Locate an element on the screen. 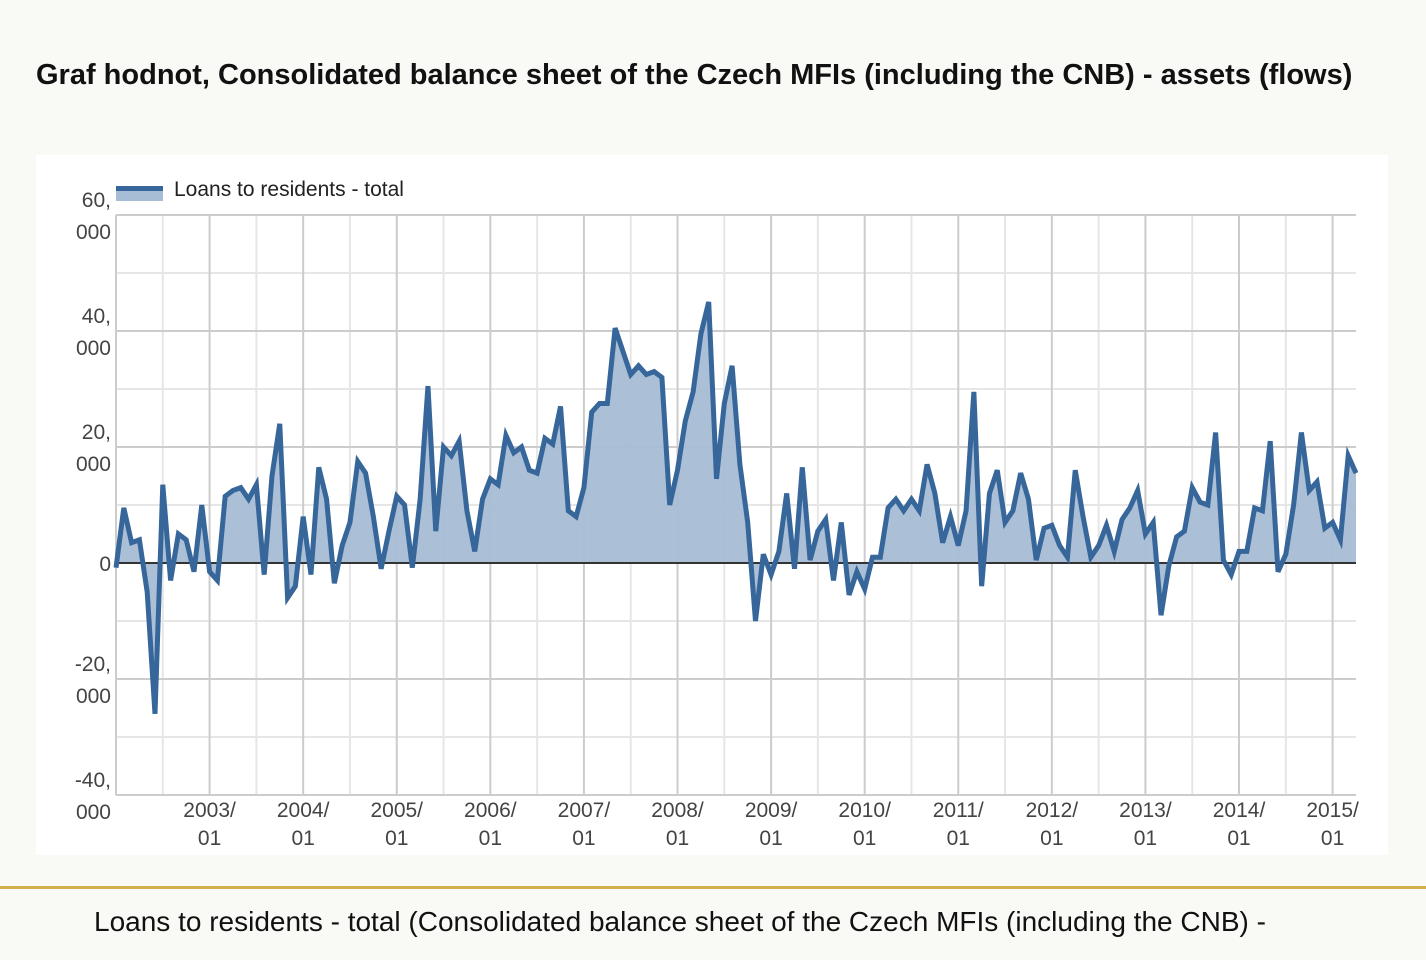  y-tick-line1: 60, is located at coordinates (96, 200).